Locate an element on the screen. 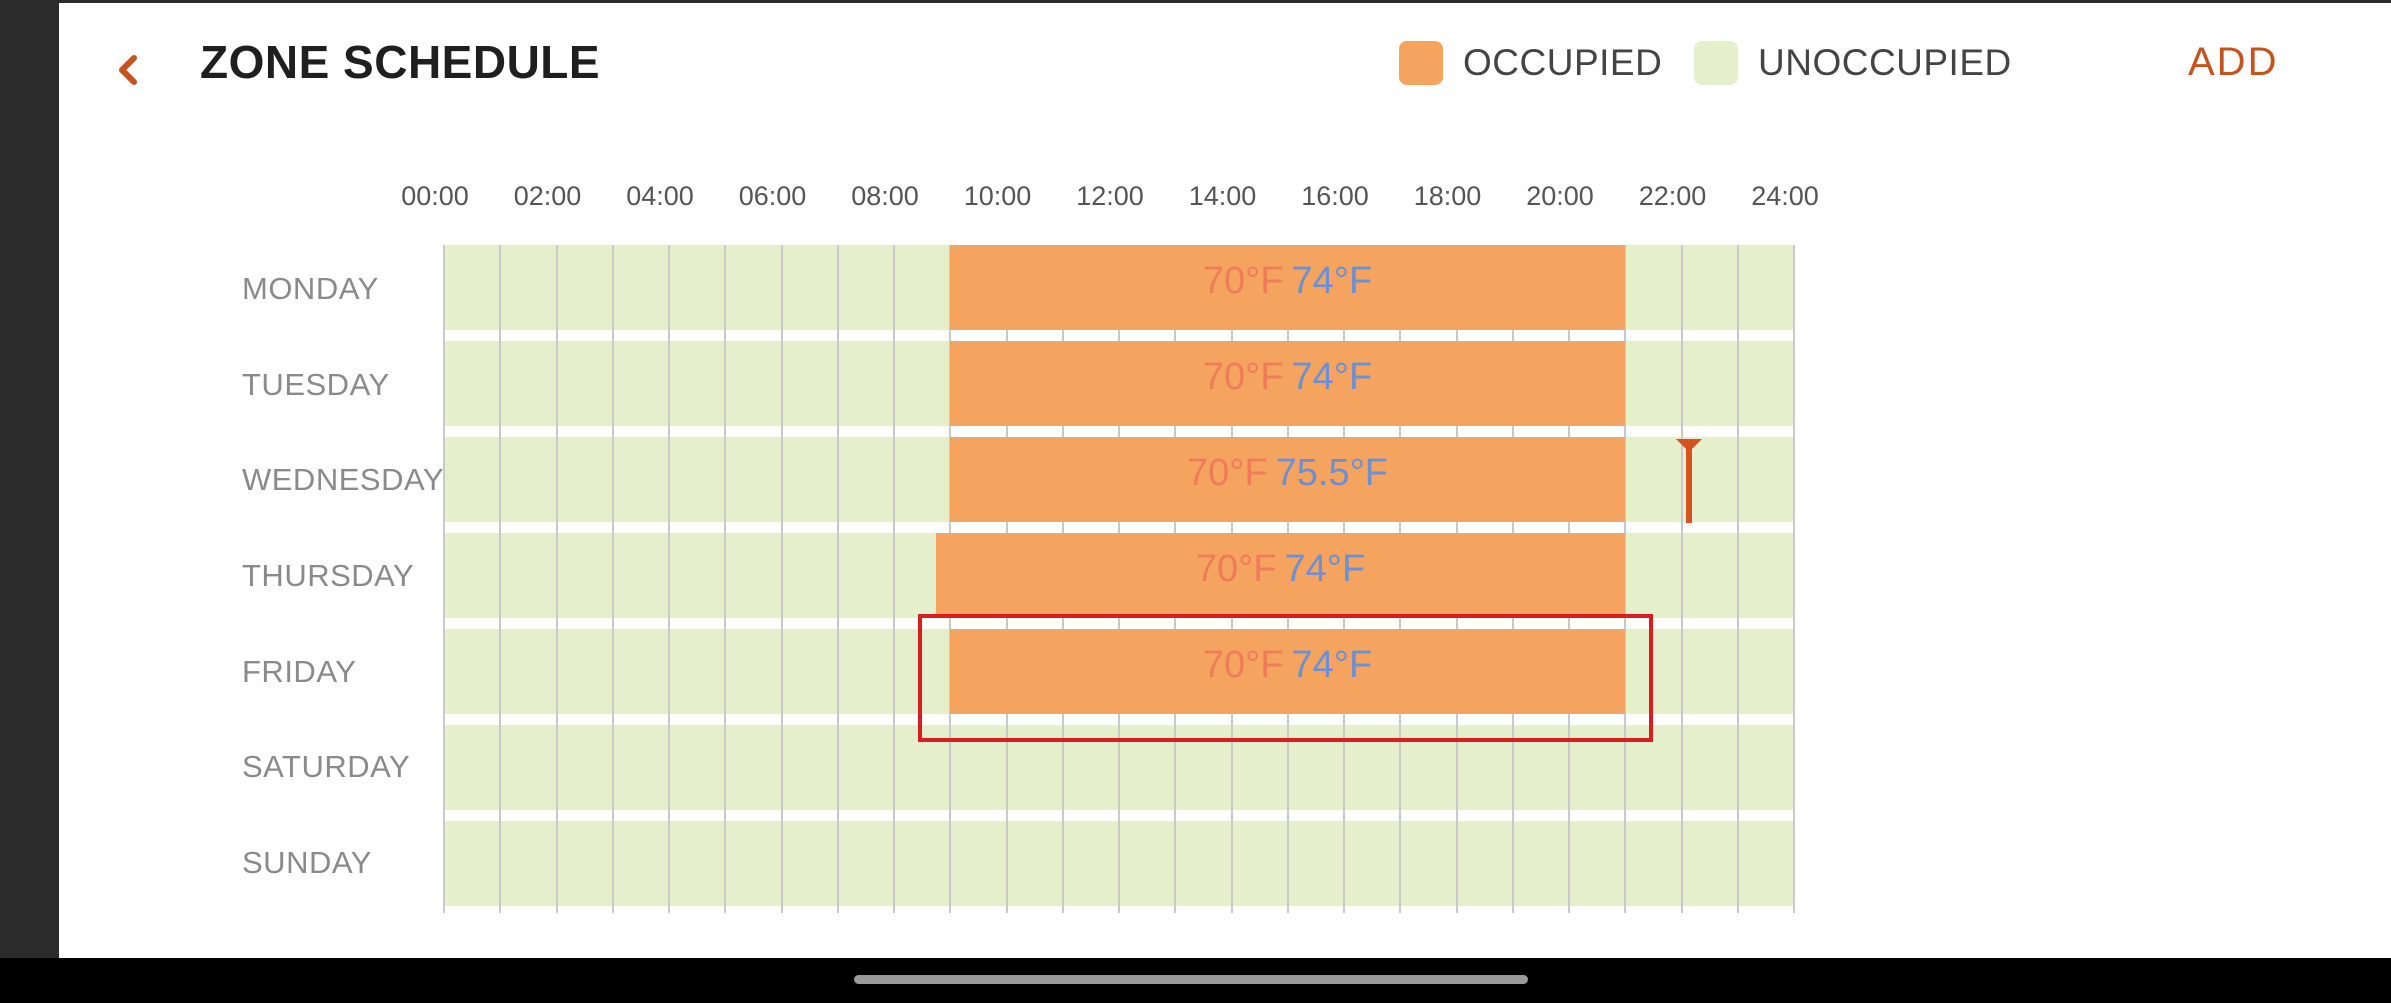 The width and height of the screenshot is (2391, 1003). time-tick-label: 04:00 is located at coordinates (660, 196).